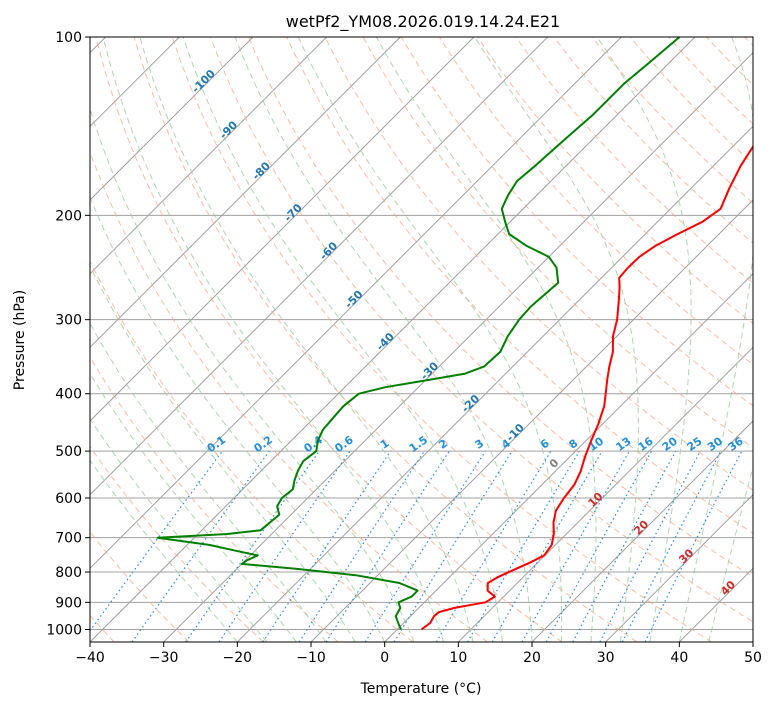 This screenshot has height=708, width=775. What do you see at coordinates (68, 452) in the screenshot?
I see `y-tick-label: 500` at bounding box center [68, 452].